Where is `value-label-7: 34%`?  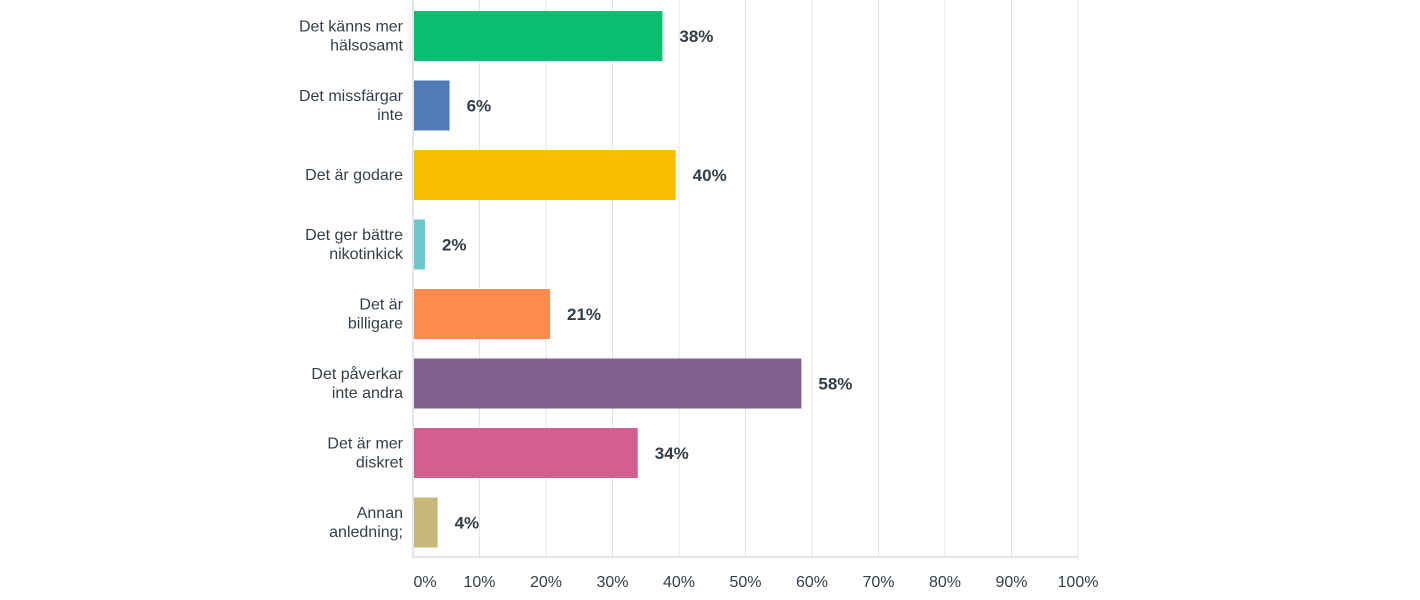 value-label-7: 34% is located at coordinates (672, 453).